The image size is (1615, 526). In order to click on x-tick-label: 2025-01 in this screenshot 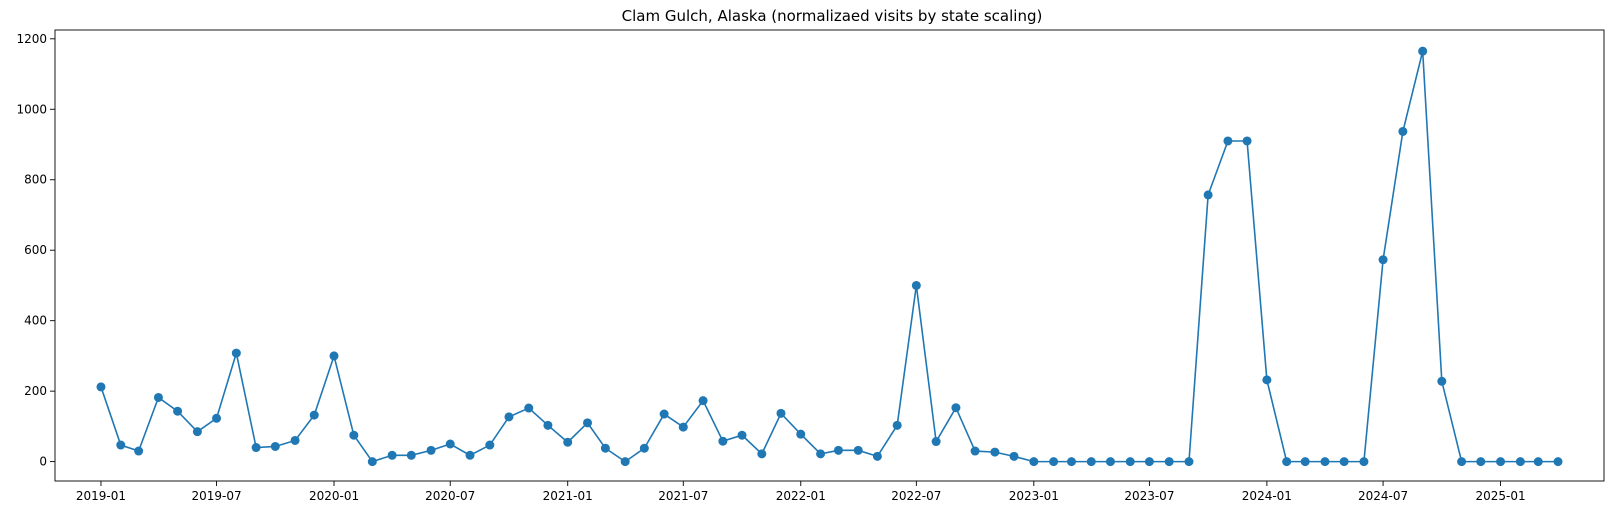, I will do `click(1500, 496)`.